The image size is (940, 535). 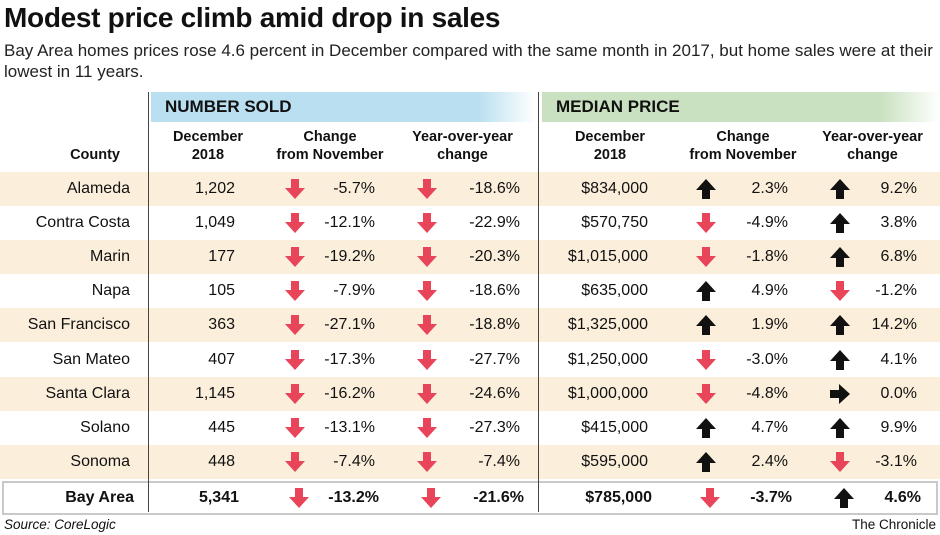 What do you see at coordinates (95, 155) in the screenshot?
I see `column-header-county: County` at bounding box center [95, 155].